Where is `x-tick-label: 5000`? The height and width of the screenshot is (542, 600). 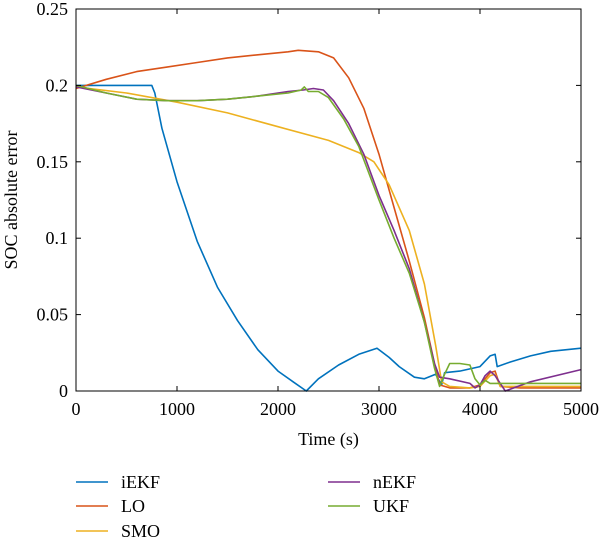
x-tick-label: 5000 is located at coordinates (581, 409).